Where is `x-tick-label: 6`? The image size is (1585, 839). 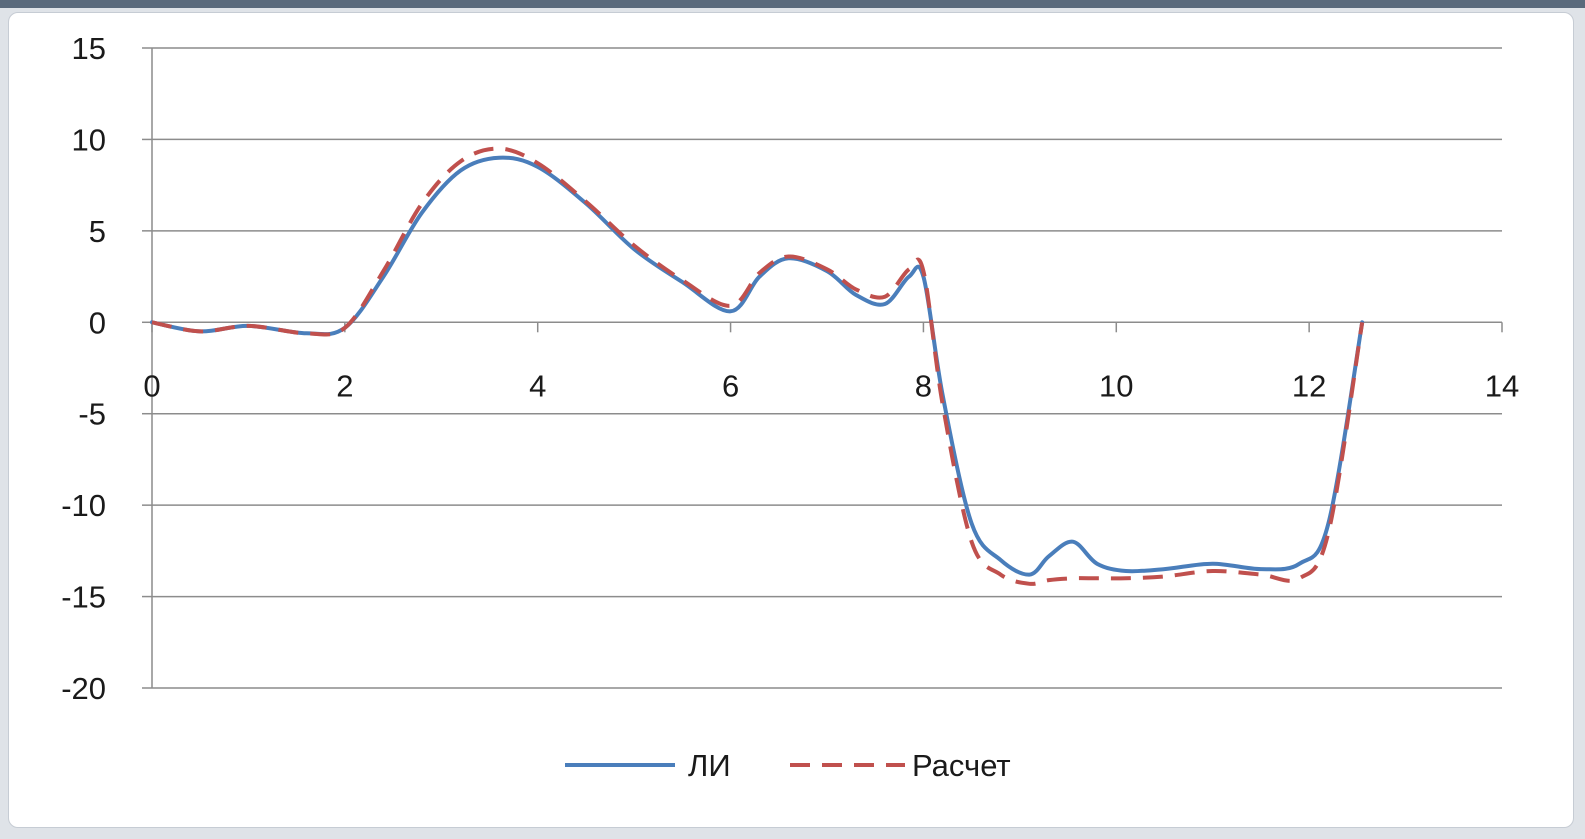 x-tick-label: 6 is located at coordinates (730, 385).